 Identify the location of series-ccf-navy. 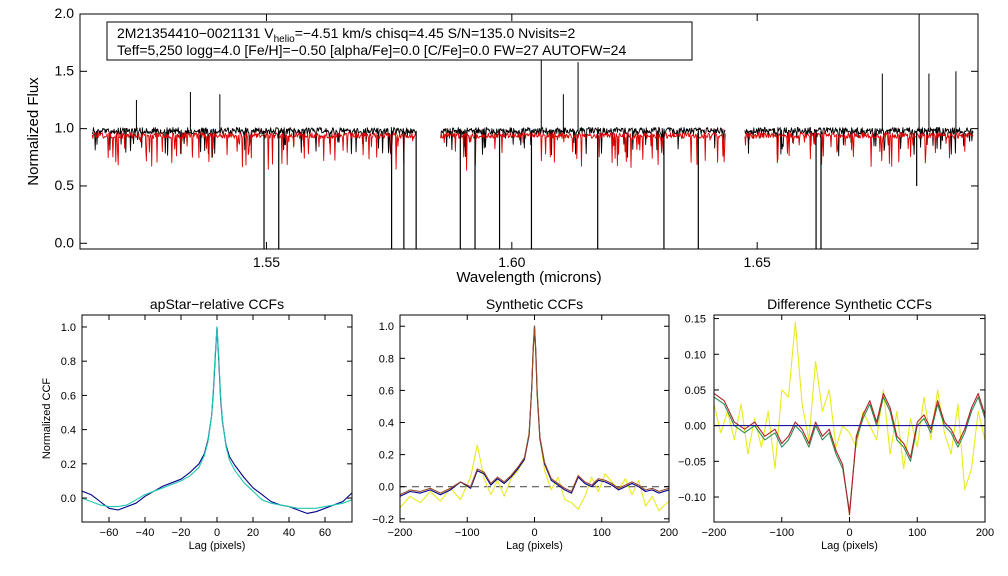
(534, 411).